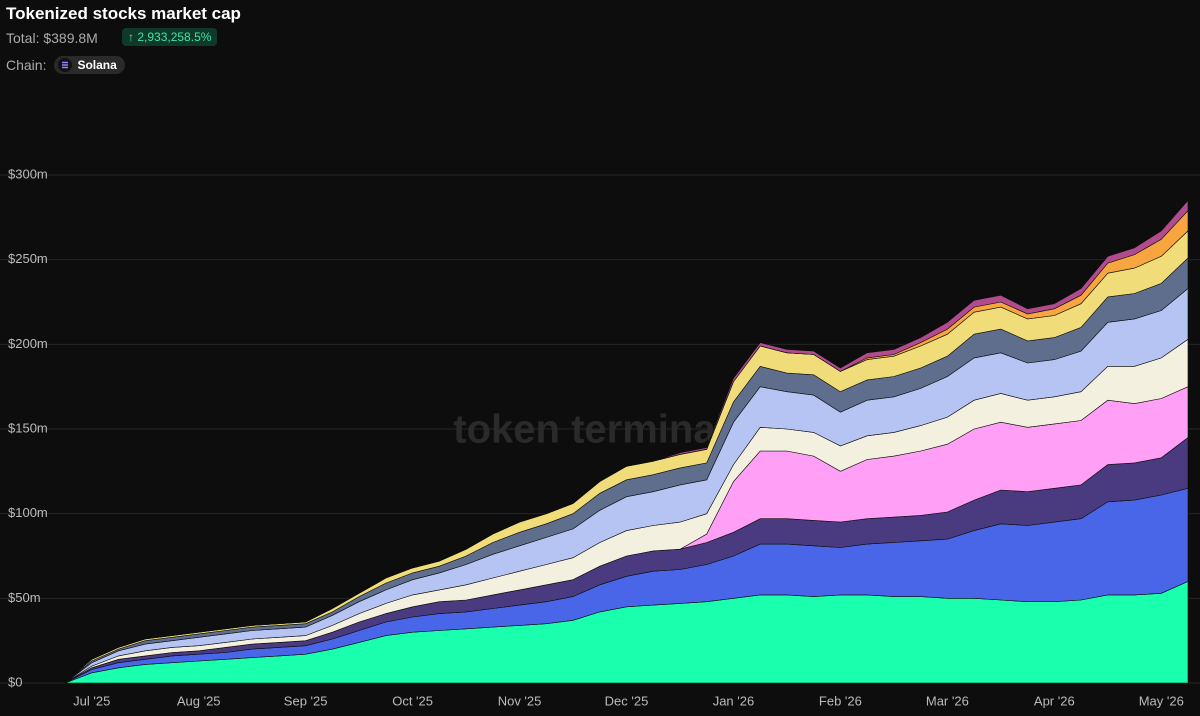 This screenshot has width=1200, height=716. What do you see at coordinates (123, 13) in the screenshot?
I see `title: Tokenized stocks market cap` at bounding box center [123, 13].